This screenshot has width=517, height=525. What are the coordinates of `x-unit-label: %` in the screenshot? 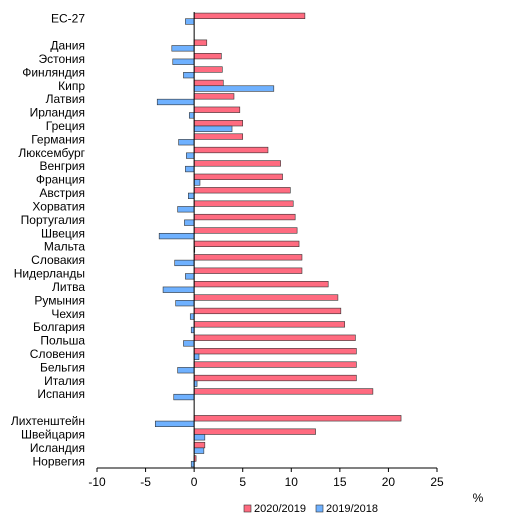 It's located at (478, 498).